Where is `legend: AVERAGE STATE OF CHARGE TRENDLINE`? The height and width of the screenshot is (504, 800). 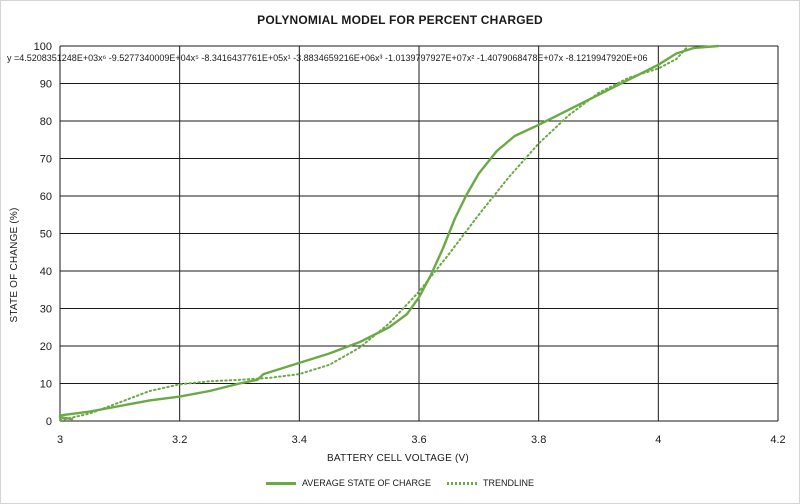 legend: AVERAGE STATE OF CHARGE TRENDLINE is located at coordinates (400, 483).